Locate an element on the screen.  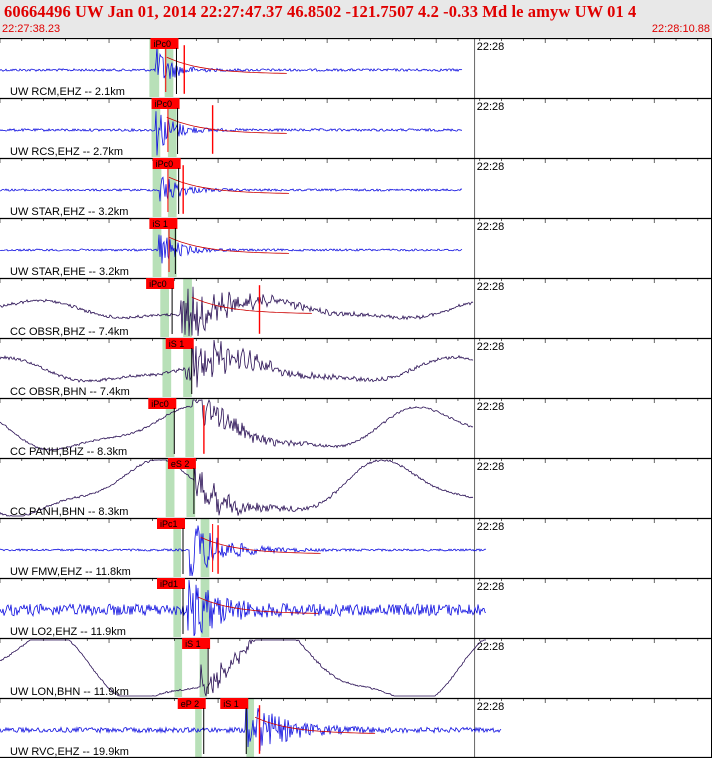
seismogram-track: 22:28 iS 1 UW STAR,EHE -- 3.2km is located at coordinates (356, 247).